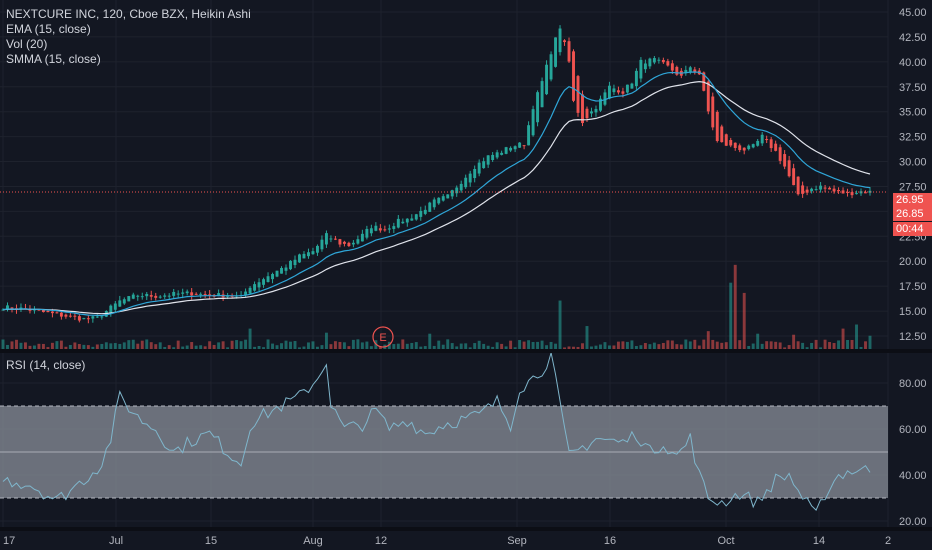  I want to click on legend-rsi: RSI (14, close), so click(46, 365).